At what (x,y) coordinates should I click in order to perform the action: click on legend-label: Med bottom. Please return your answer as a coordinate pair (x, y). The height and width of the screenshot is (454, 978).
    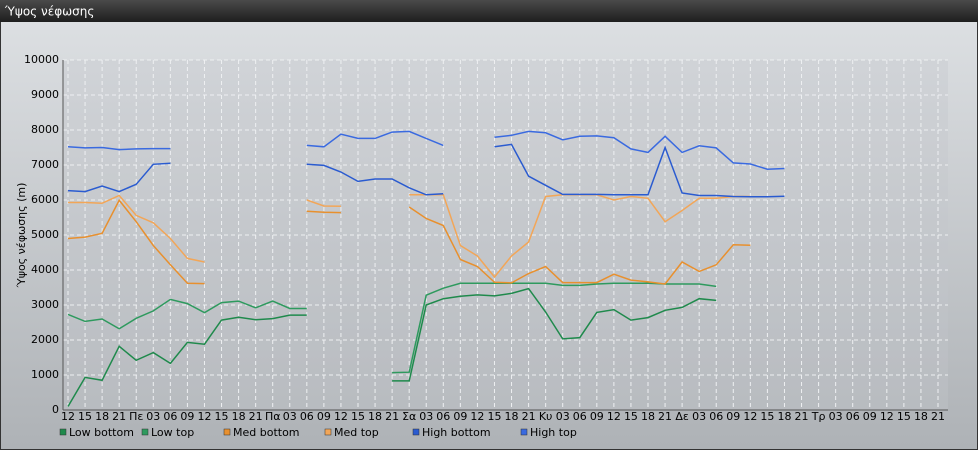
    Looking at the image, I should click on (266, 432).